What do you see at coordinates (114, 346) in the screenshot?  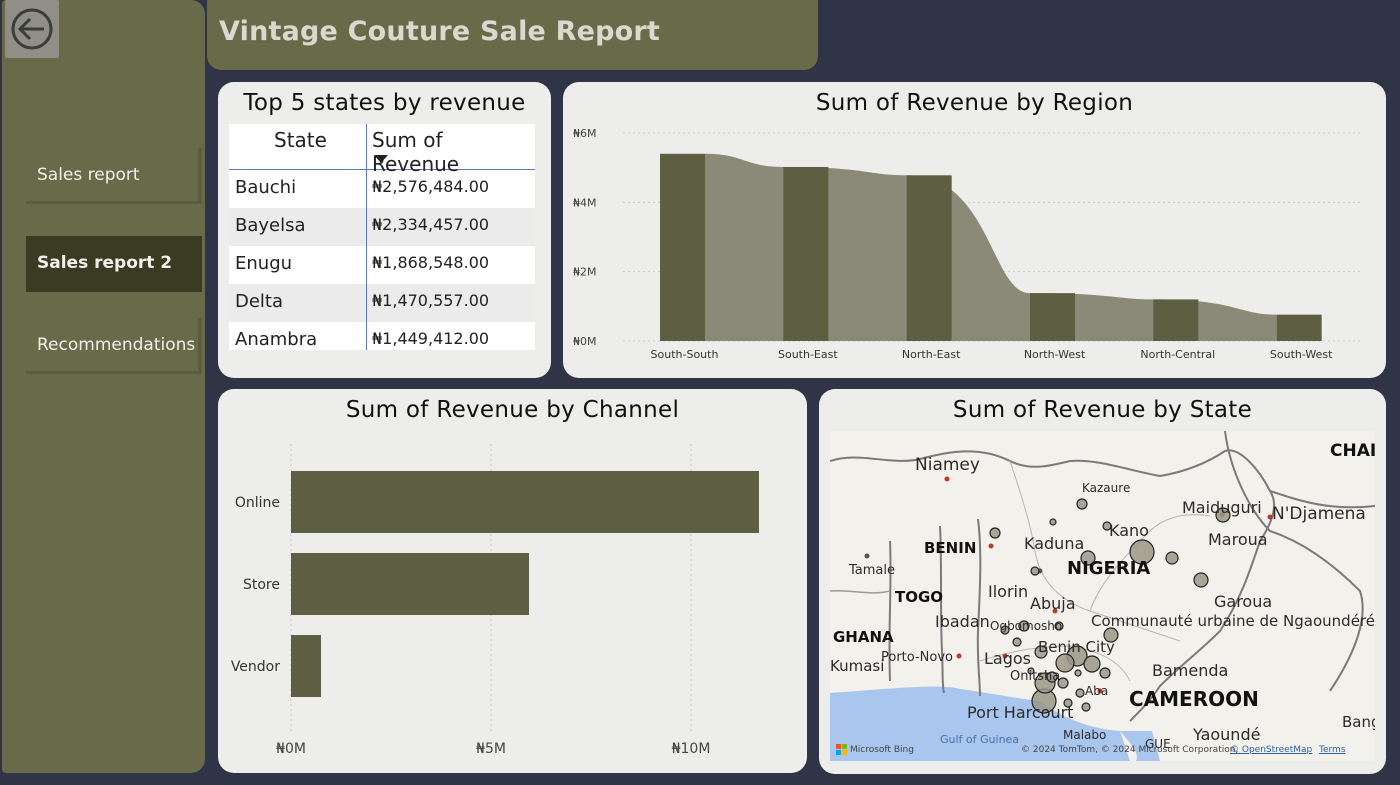 I see `nav-item-recommendations: Recommendations` at bounding box center [114, 346].